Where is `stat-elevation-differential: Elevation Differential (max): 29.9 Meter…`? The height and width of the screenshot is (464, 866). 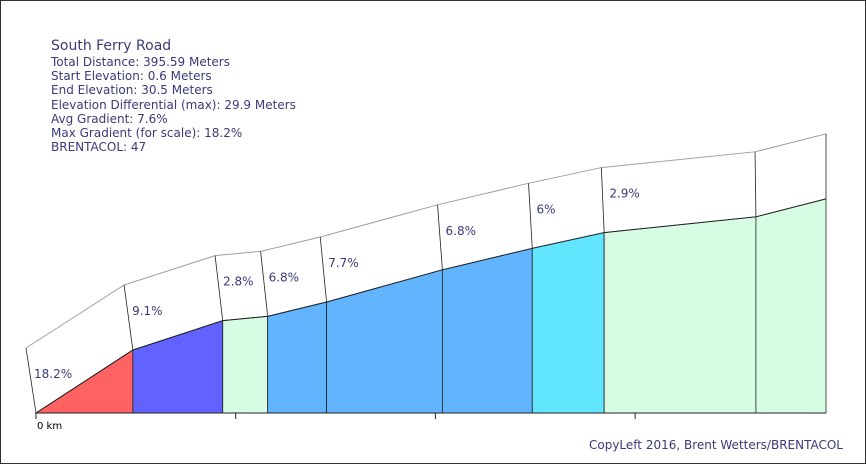
stat-elevation-differential: Elevation Differential (max): 29.9 Meter… is located at coordinates (173, 104).